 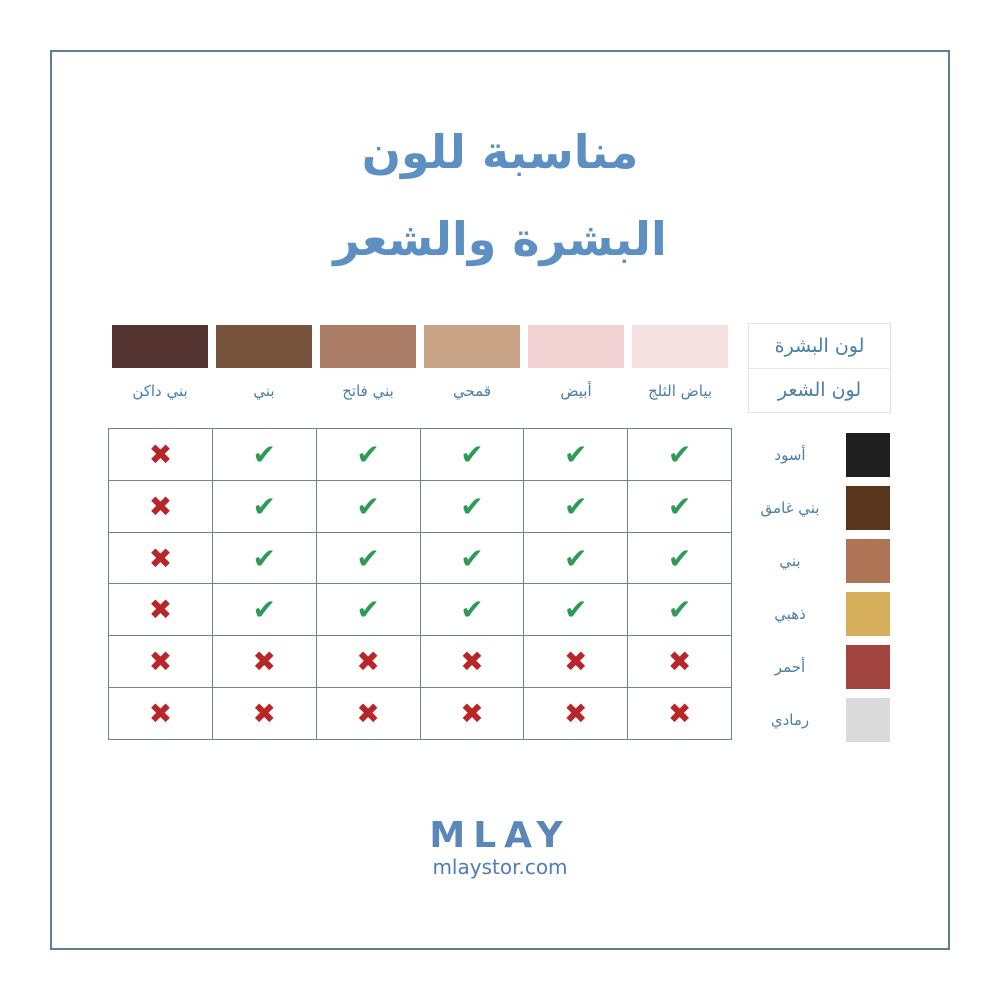 What do you see at coordinates (819, 368) in the screenshot?
I see `header-box: لون البشرة لون الشعر` at bounding box center [819, 368].